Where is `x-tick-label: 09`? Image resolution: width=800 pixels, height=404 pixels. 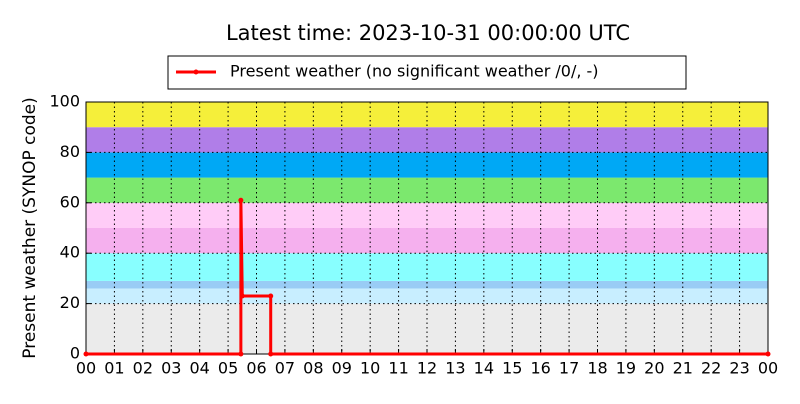 x-tick-label: 09 is located at coordinates (342, 368).